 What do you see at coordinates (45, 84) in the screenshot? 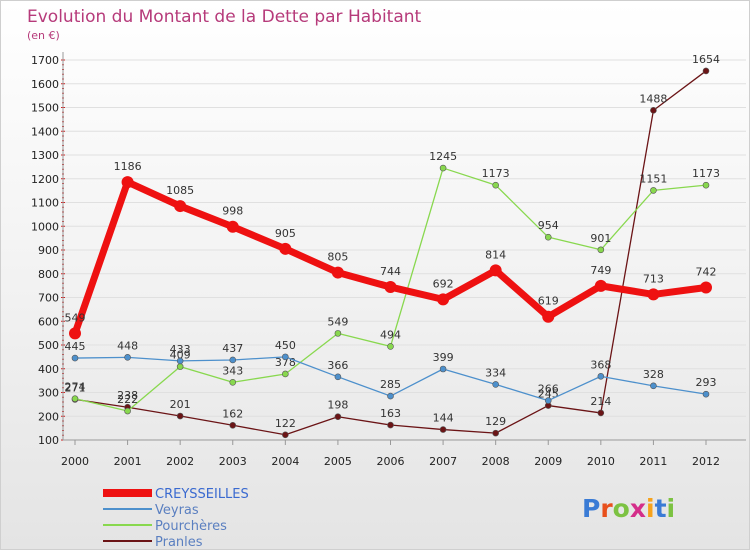
I see `y-tick-label: 1600` at bounding box center [45, 84].